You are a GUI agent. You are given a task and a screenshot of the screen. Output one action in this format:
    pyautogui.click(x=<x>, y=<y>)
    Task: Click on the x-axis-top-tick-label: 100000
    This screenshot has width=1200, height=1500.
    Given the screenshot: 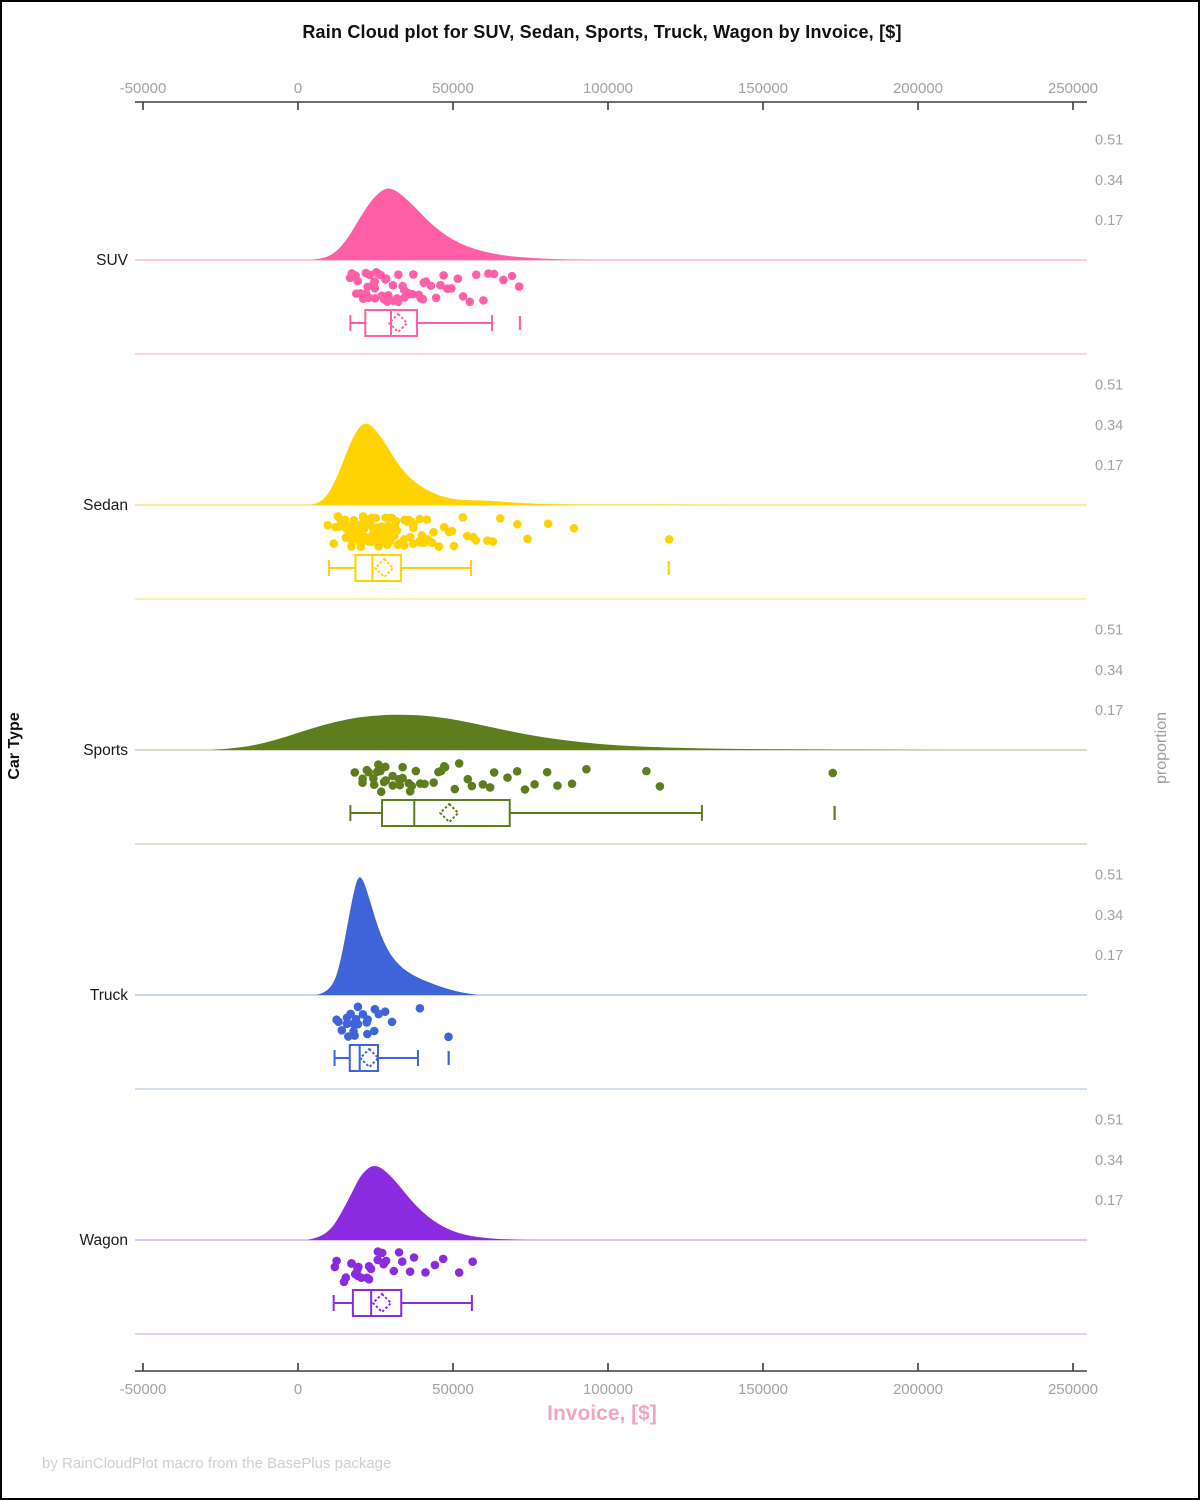 What is the action you would take?
    pyautogui.click(x=608, y=88)
    